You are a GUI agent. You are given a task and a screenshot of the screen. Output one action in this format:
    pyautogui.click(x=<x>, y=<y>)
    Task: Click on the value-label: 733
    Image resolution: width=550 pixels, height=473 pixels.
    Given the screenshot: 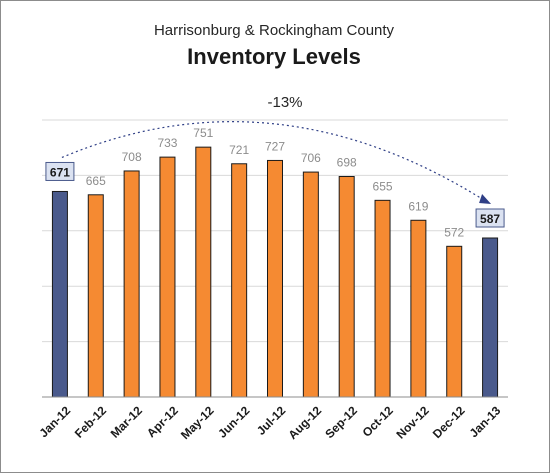 What is the action you would take?
    pyautogui.click(x=167, y=143)
    